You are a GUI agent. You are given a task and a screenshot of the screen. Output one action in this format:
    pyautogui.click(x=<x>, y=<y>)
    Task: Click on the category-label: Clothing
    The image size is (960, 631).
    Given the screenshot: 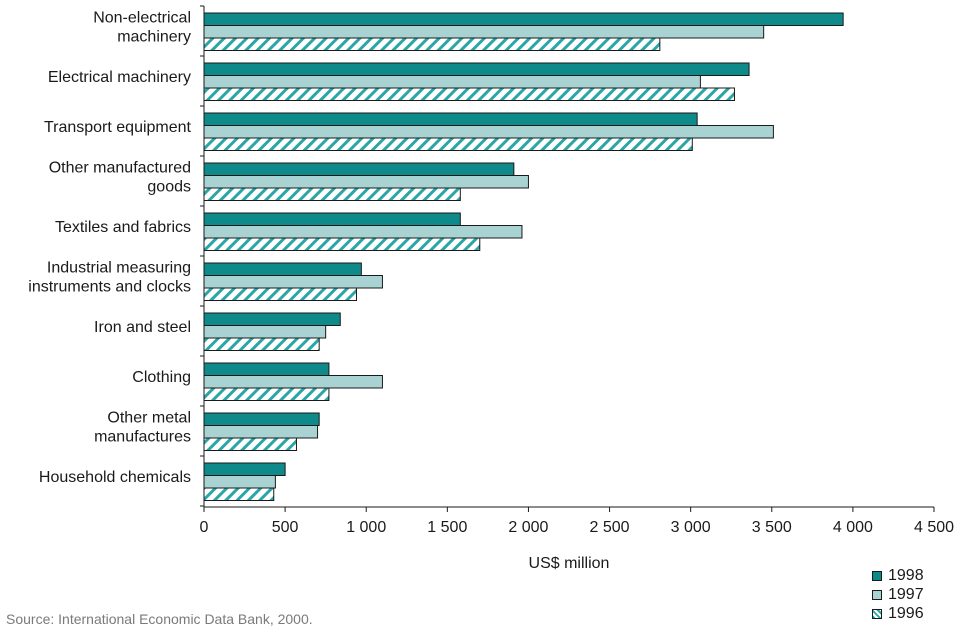 What is the action you would take?
    pyautogui.click(x=161, y=377)
    